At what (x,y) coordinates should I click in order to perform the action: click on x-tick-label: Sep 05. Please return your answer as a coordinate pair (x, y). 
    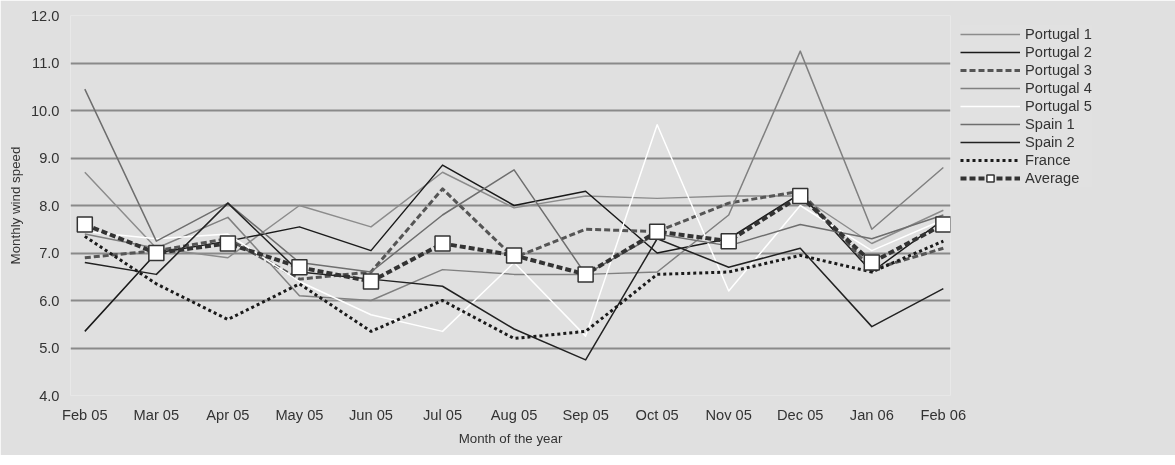
    Looking at the image, I should click on (585, 414).